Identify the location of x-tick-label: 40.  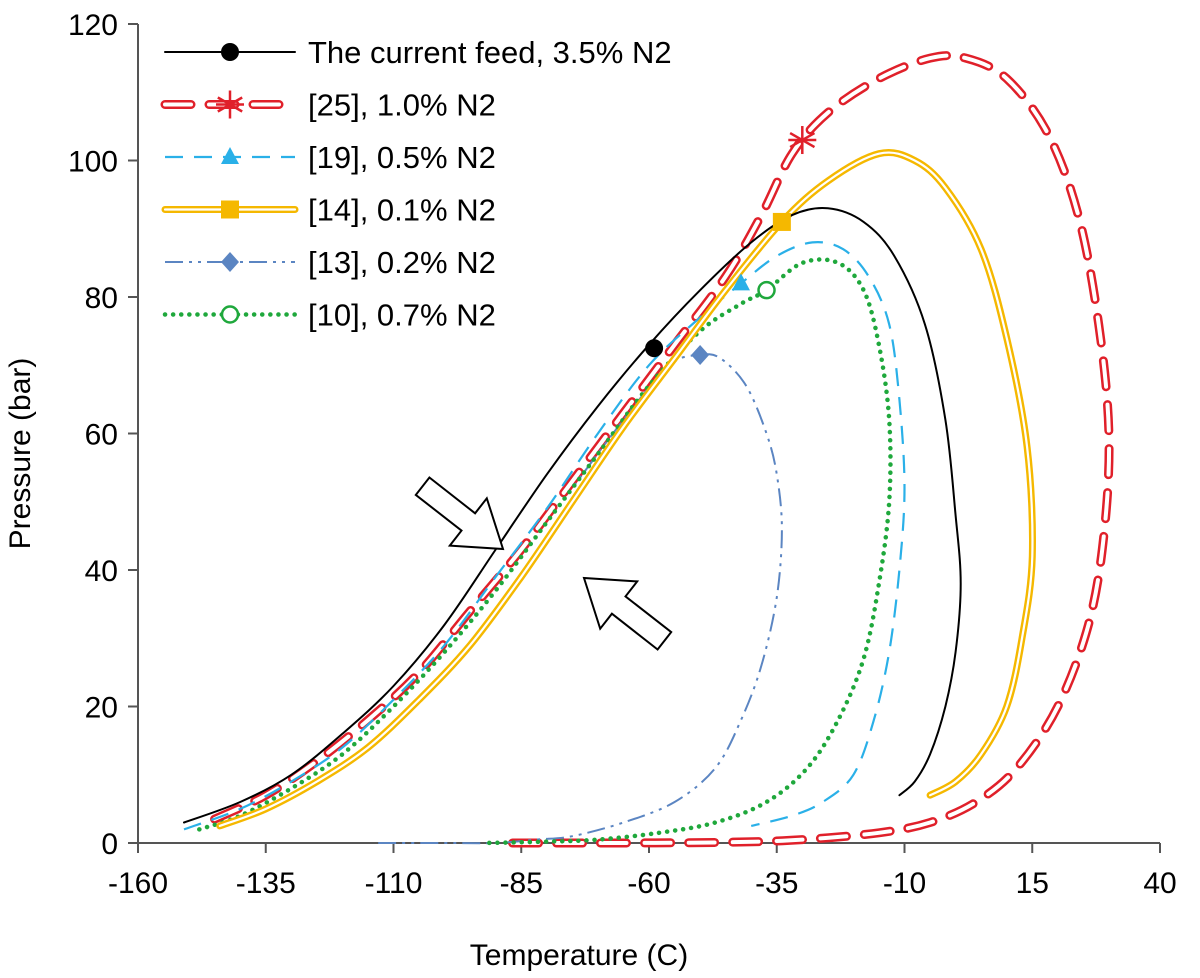
(1159, 883).